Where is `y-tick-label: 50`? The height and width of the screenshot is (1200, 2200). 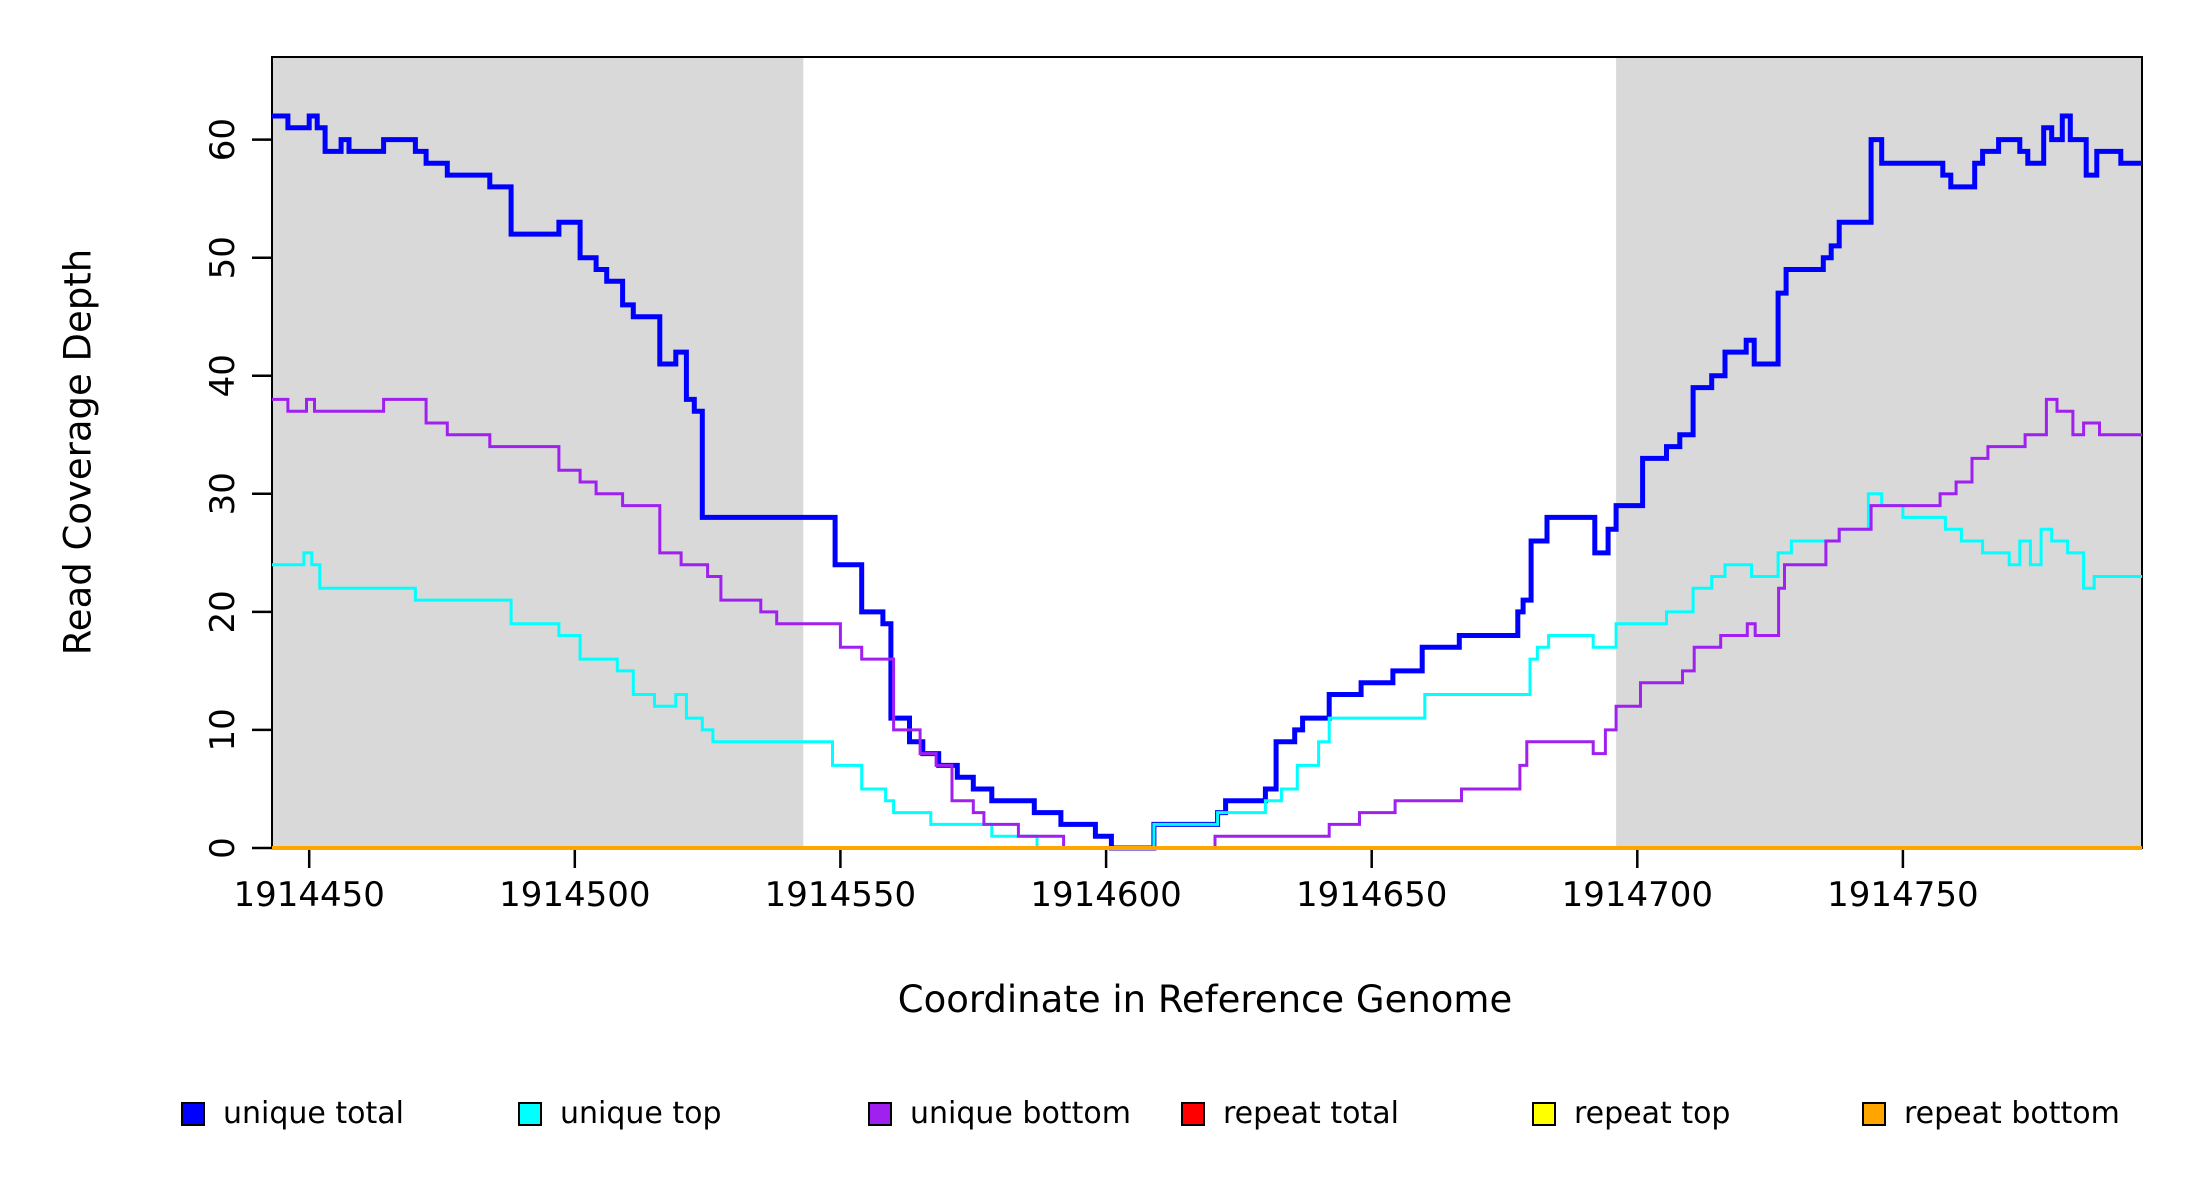
y-tick-label: 50 is located at coordinates (223, 257).